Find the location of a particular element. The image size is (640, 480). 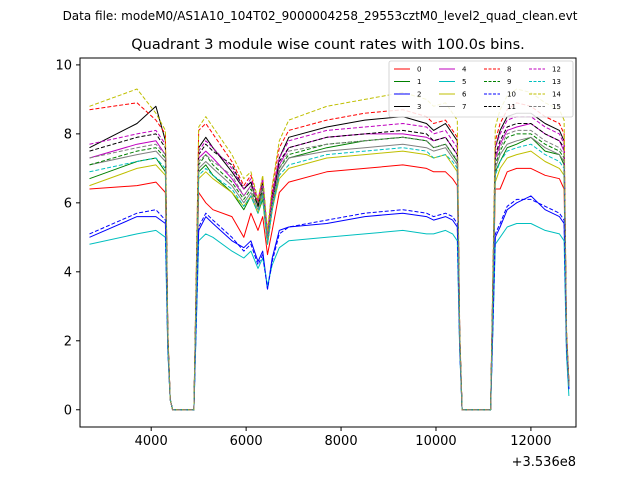

legend-label-4: 4 is located at coordinates (464, 70).